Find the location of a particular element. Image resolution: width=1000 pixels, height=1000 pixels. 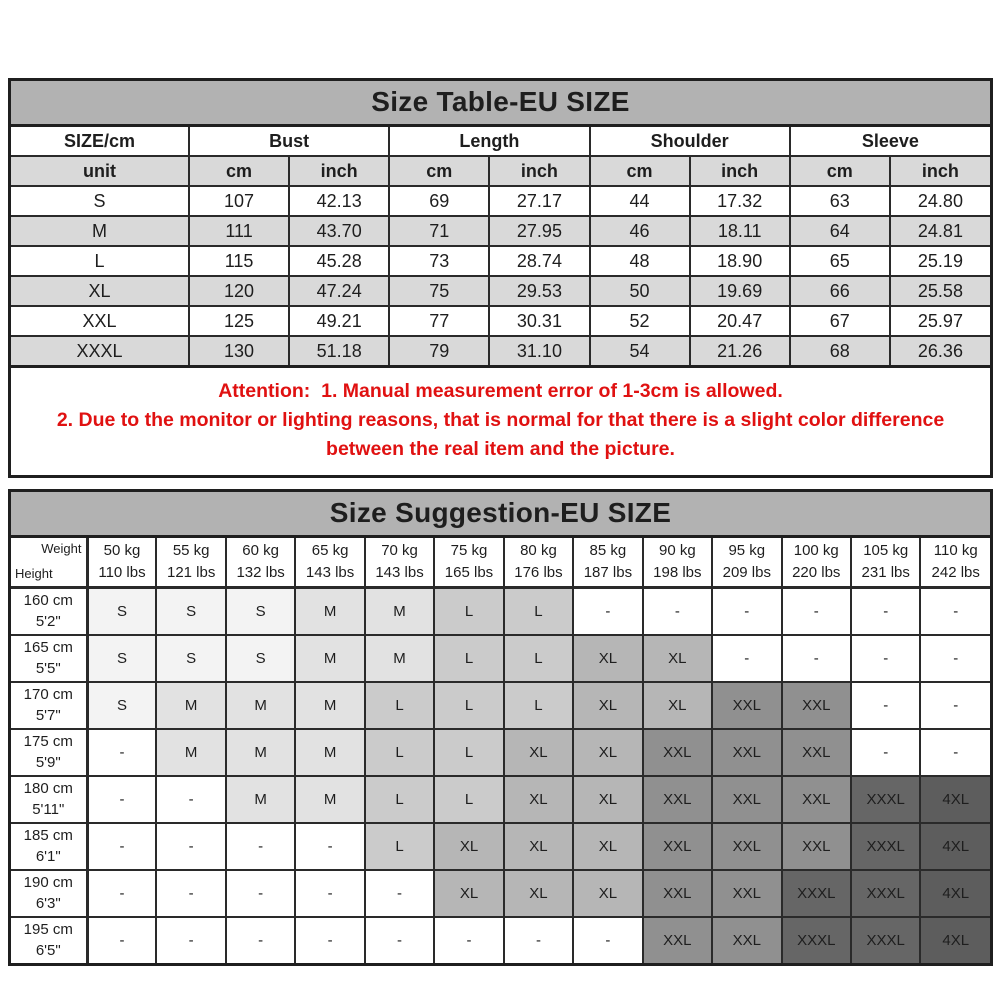

weight-height-corner-cell: Weight Height is located at coordinates (49, 562).